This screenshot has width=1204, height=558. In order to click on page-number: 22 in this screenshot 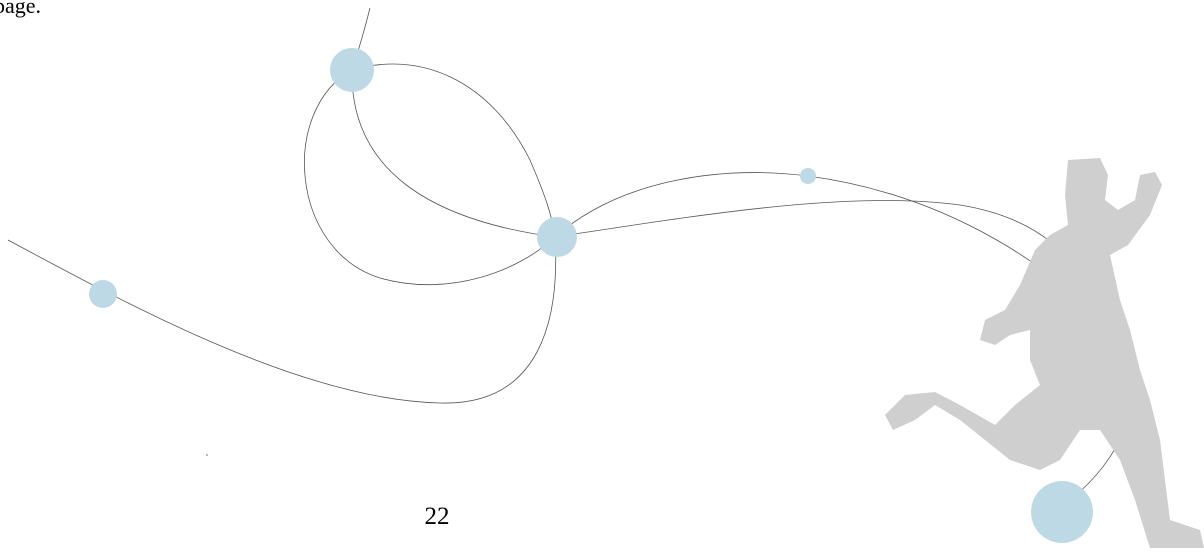, I will do `click(437, 516)`.